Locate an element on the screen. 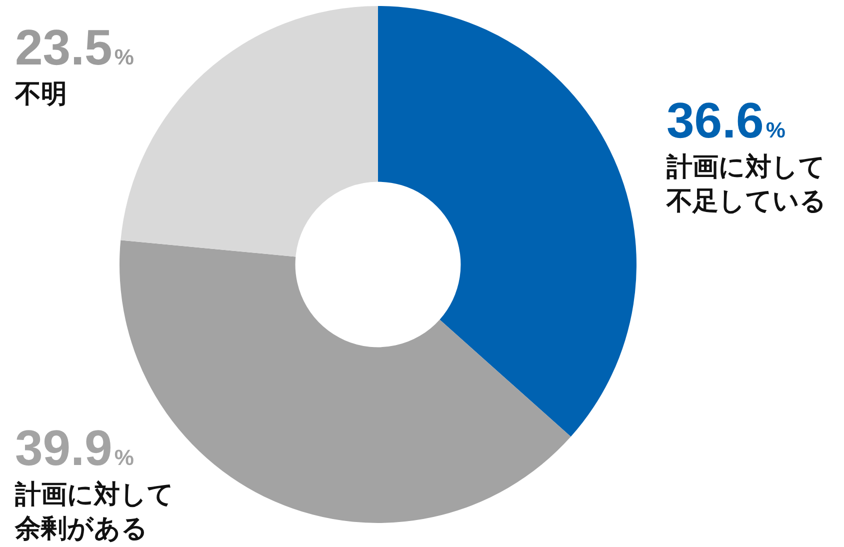 The height and width of the screenshot is (547, 844). data-label: 36.6% is located at coordinates (726, 120).